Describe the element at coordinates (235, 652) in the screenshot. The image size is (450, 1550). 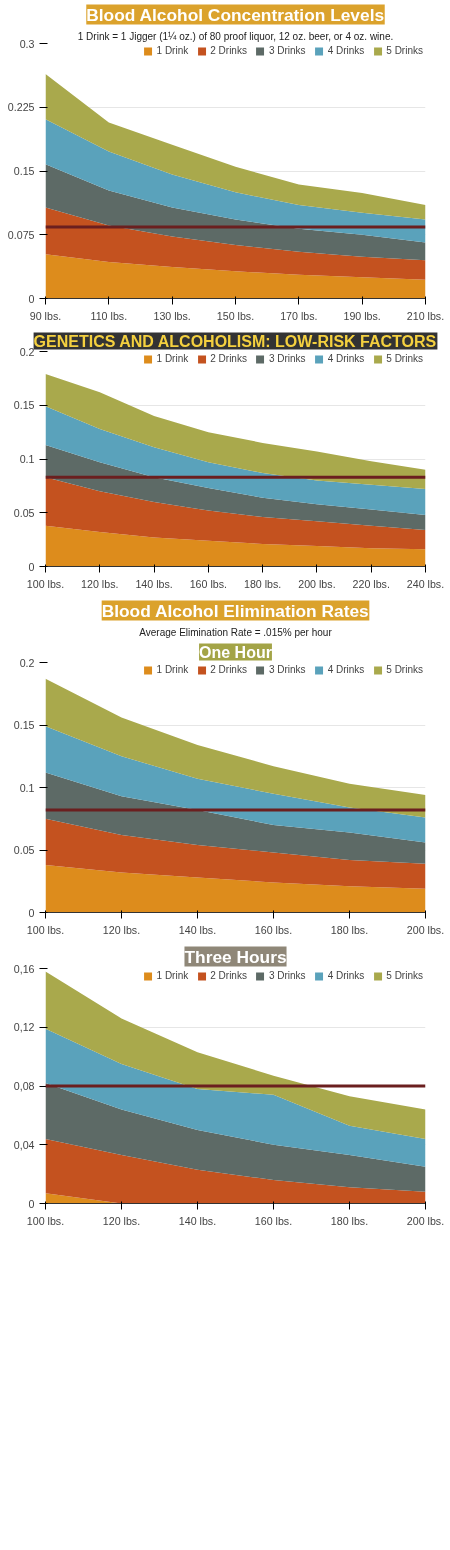
I see `text: One Hour` at that location.